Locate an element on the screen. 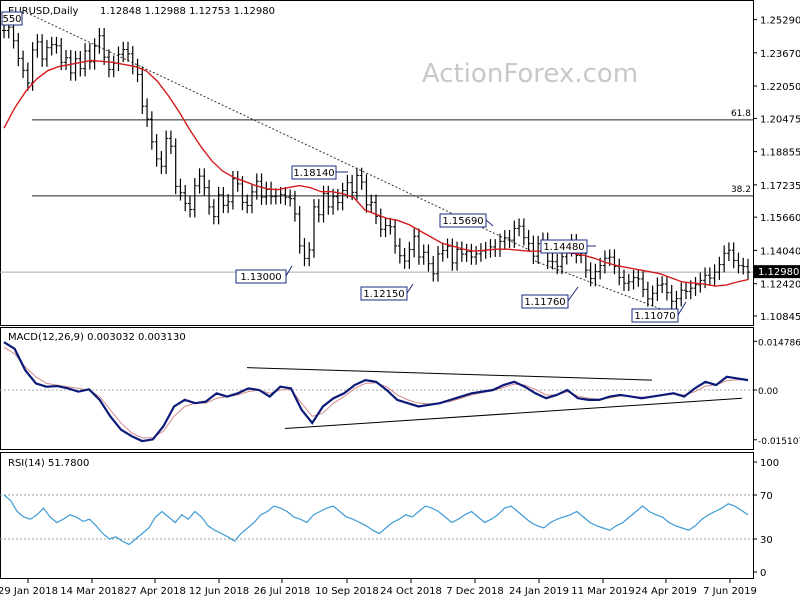  date-axis-label: 24 Apr 2019 is located at coordinates (666, 591).